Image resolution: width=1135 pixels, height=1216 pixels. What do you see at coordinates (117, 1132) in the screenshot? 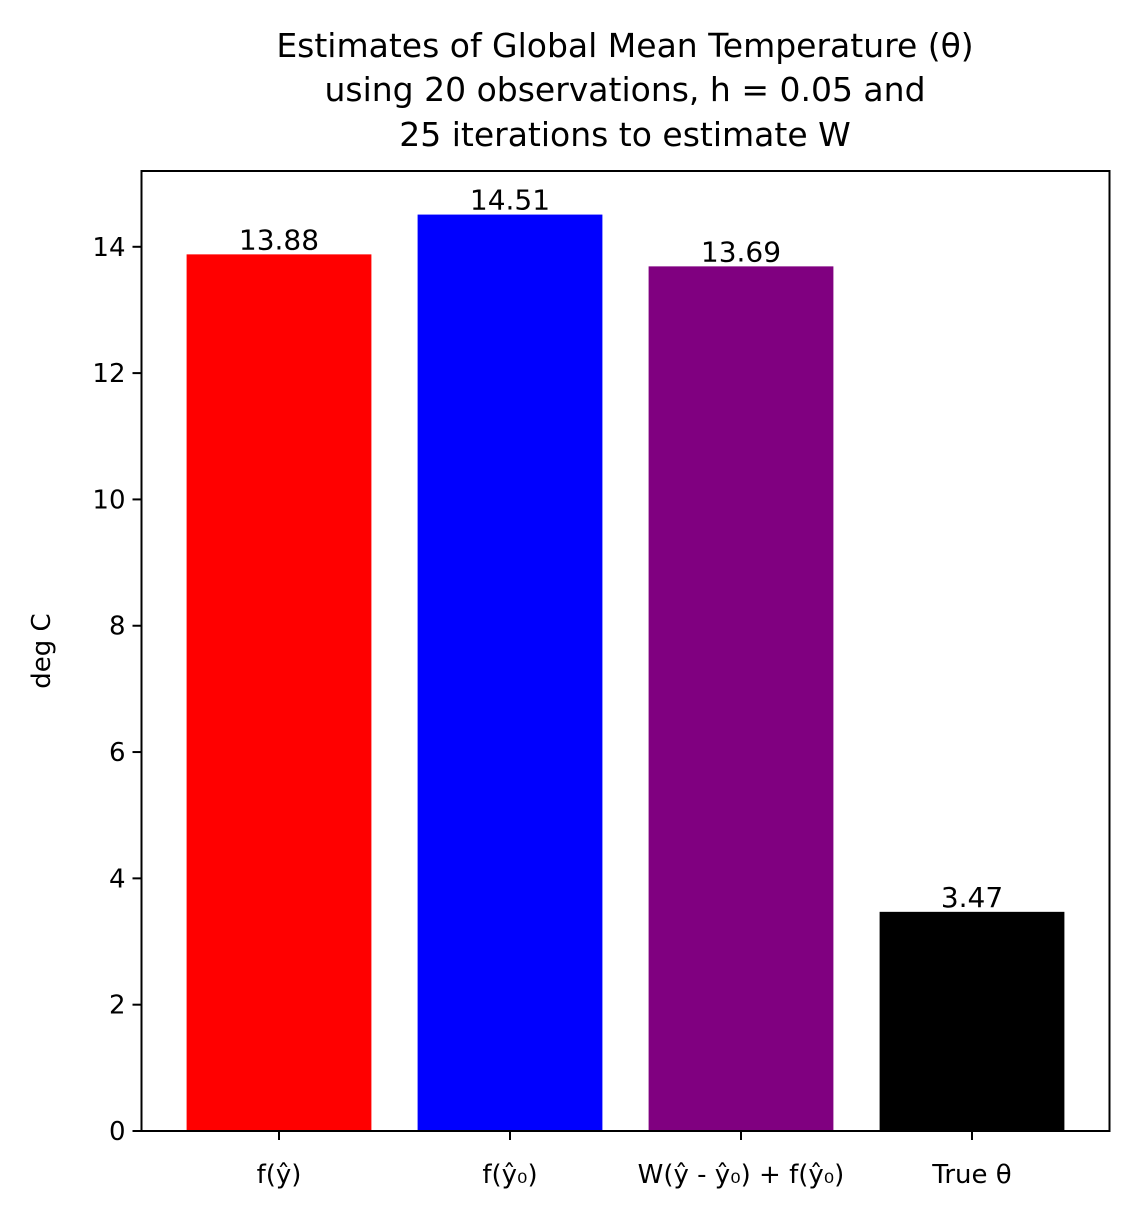
I see `y-tick-label: 0` at bounding box center [117, 1132].